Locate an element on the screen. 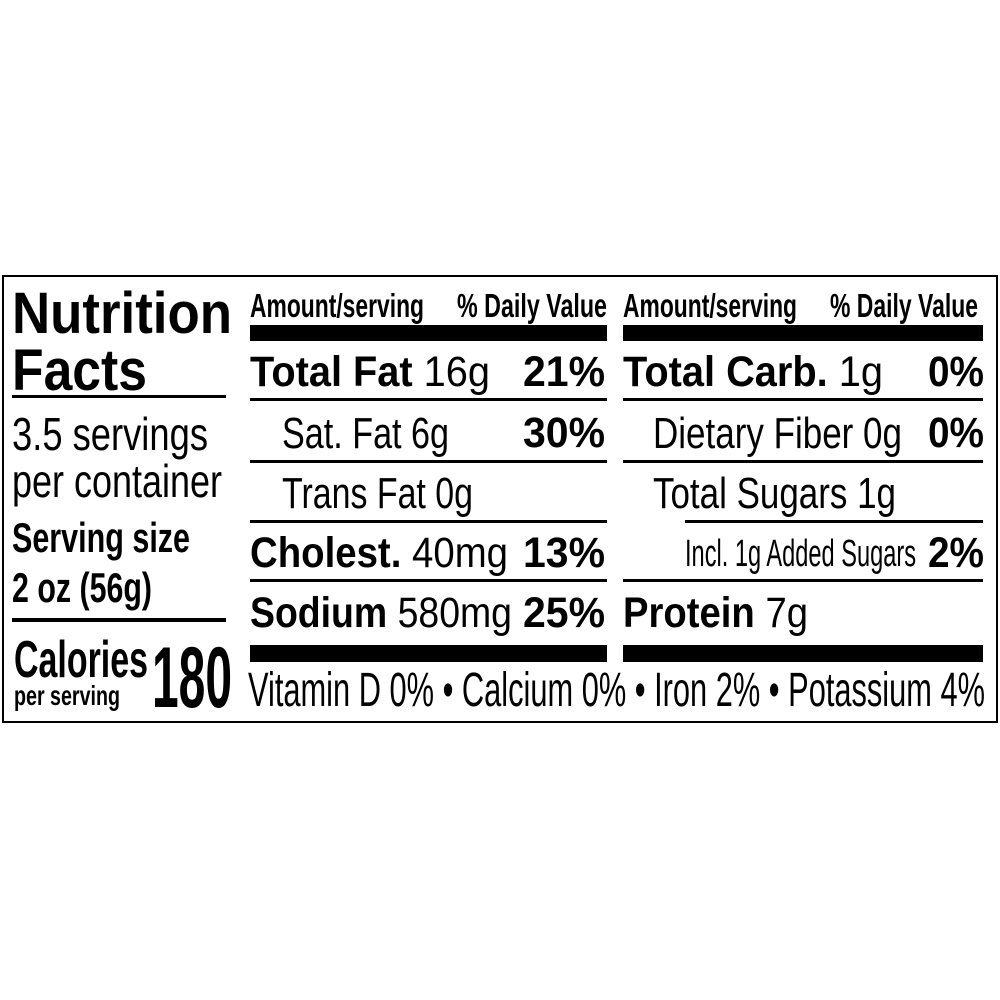 The height and width of the screenshot is (1000, 1000). serving-size-label: Serving size is located at coordinates (101, 537).